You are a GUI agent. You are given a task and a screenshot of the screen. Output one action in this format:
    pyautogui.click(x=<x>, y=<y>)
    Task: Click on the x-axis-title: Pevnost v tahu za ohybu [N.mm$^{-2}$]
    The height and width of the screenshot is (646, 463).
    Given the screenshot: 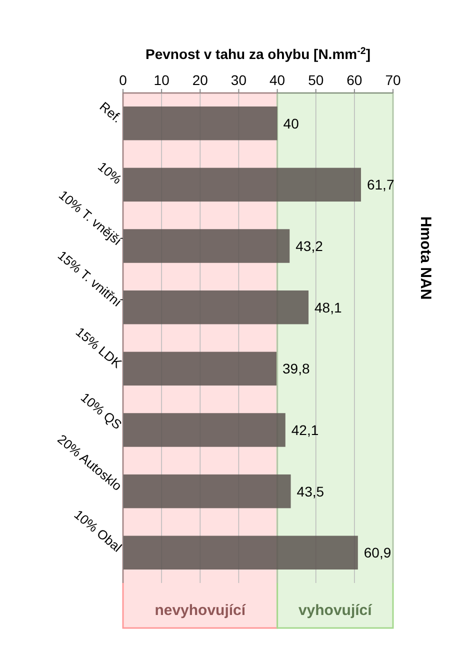 What is the action you would take?
    pyautogui.click(x=258, y=54)
    